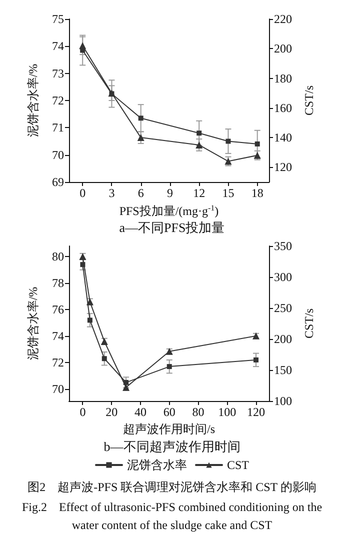  I want to click on y-tick-label: 73, so click(58, 73).